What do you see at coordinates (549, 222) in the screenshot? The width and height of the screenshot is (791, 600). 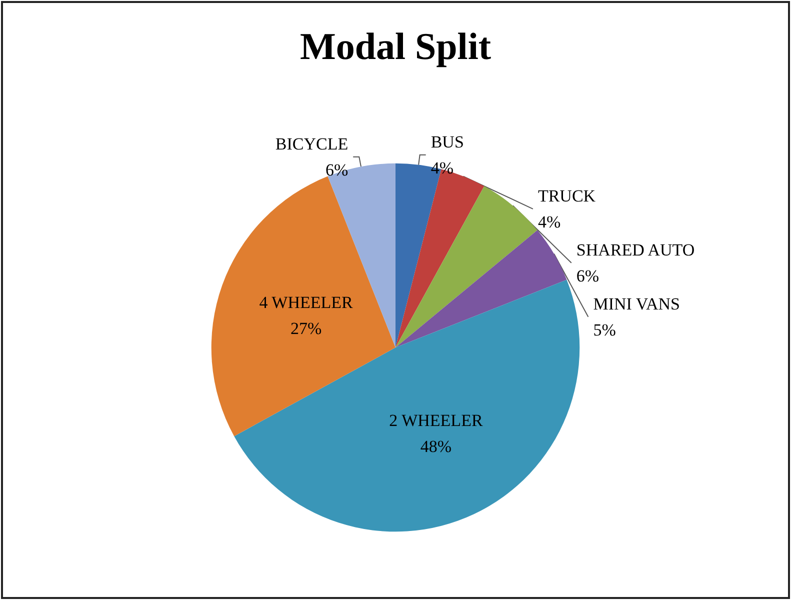 I see `data-label: 4%` at bounding box center [549, 222].